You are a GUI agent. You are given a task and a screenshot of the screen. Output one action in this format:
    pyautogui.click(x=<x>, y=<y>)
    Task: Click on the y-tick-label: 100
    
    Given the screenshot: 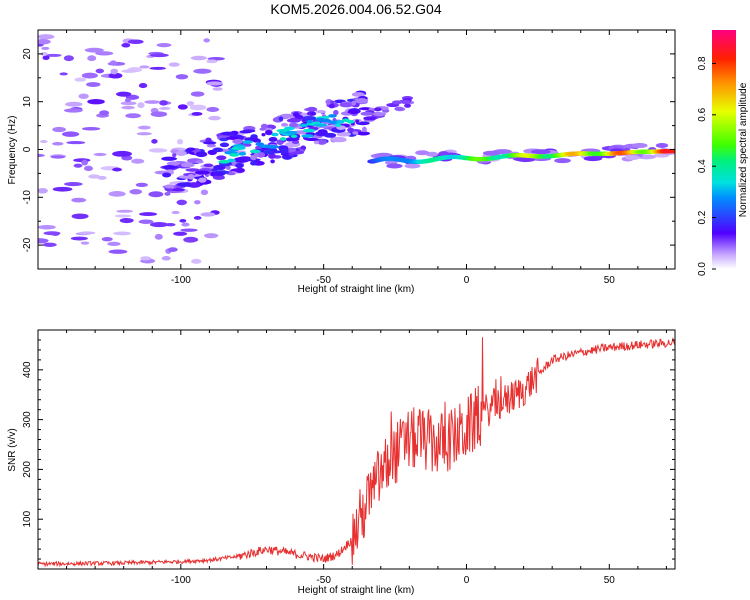 What is the action you would take?
    pyautogui.click(x=27, y=518)
    